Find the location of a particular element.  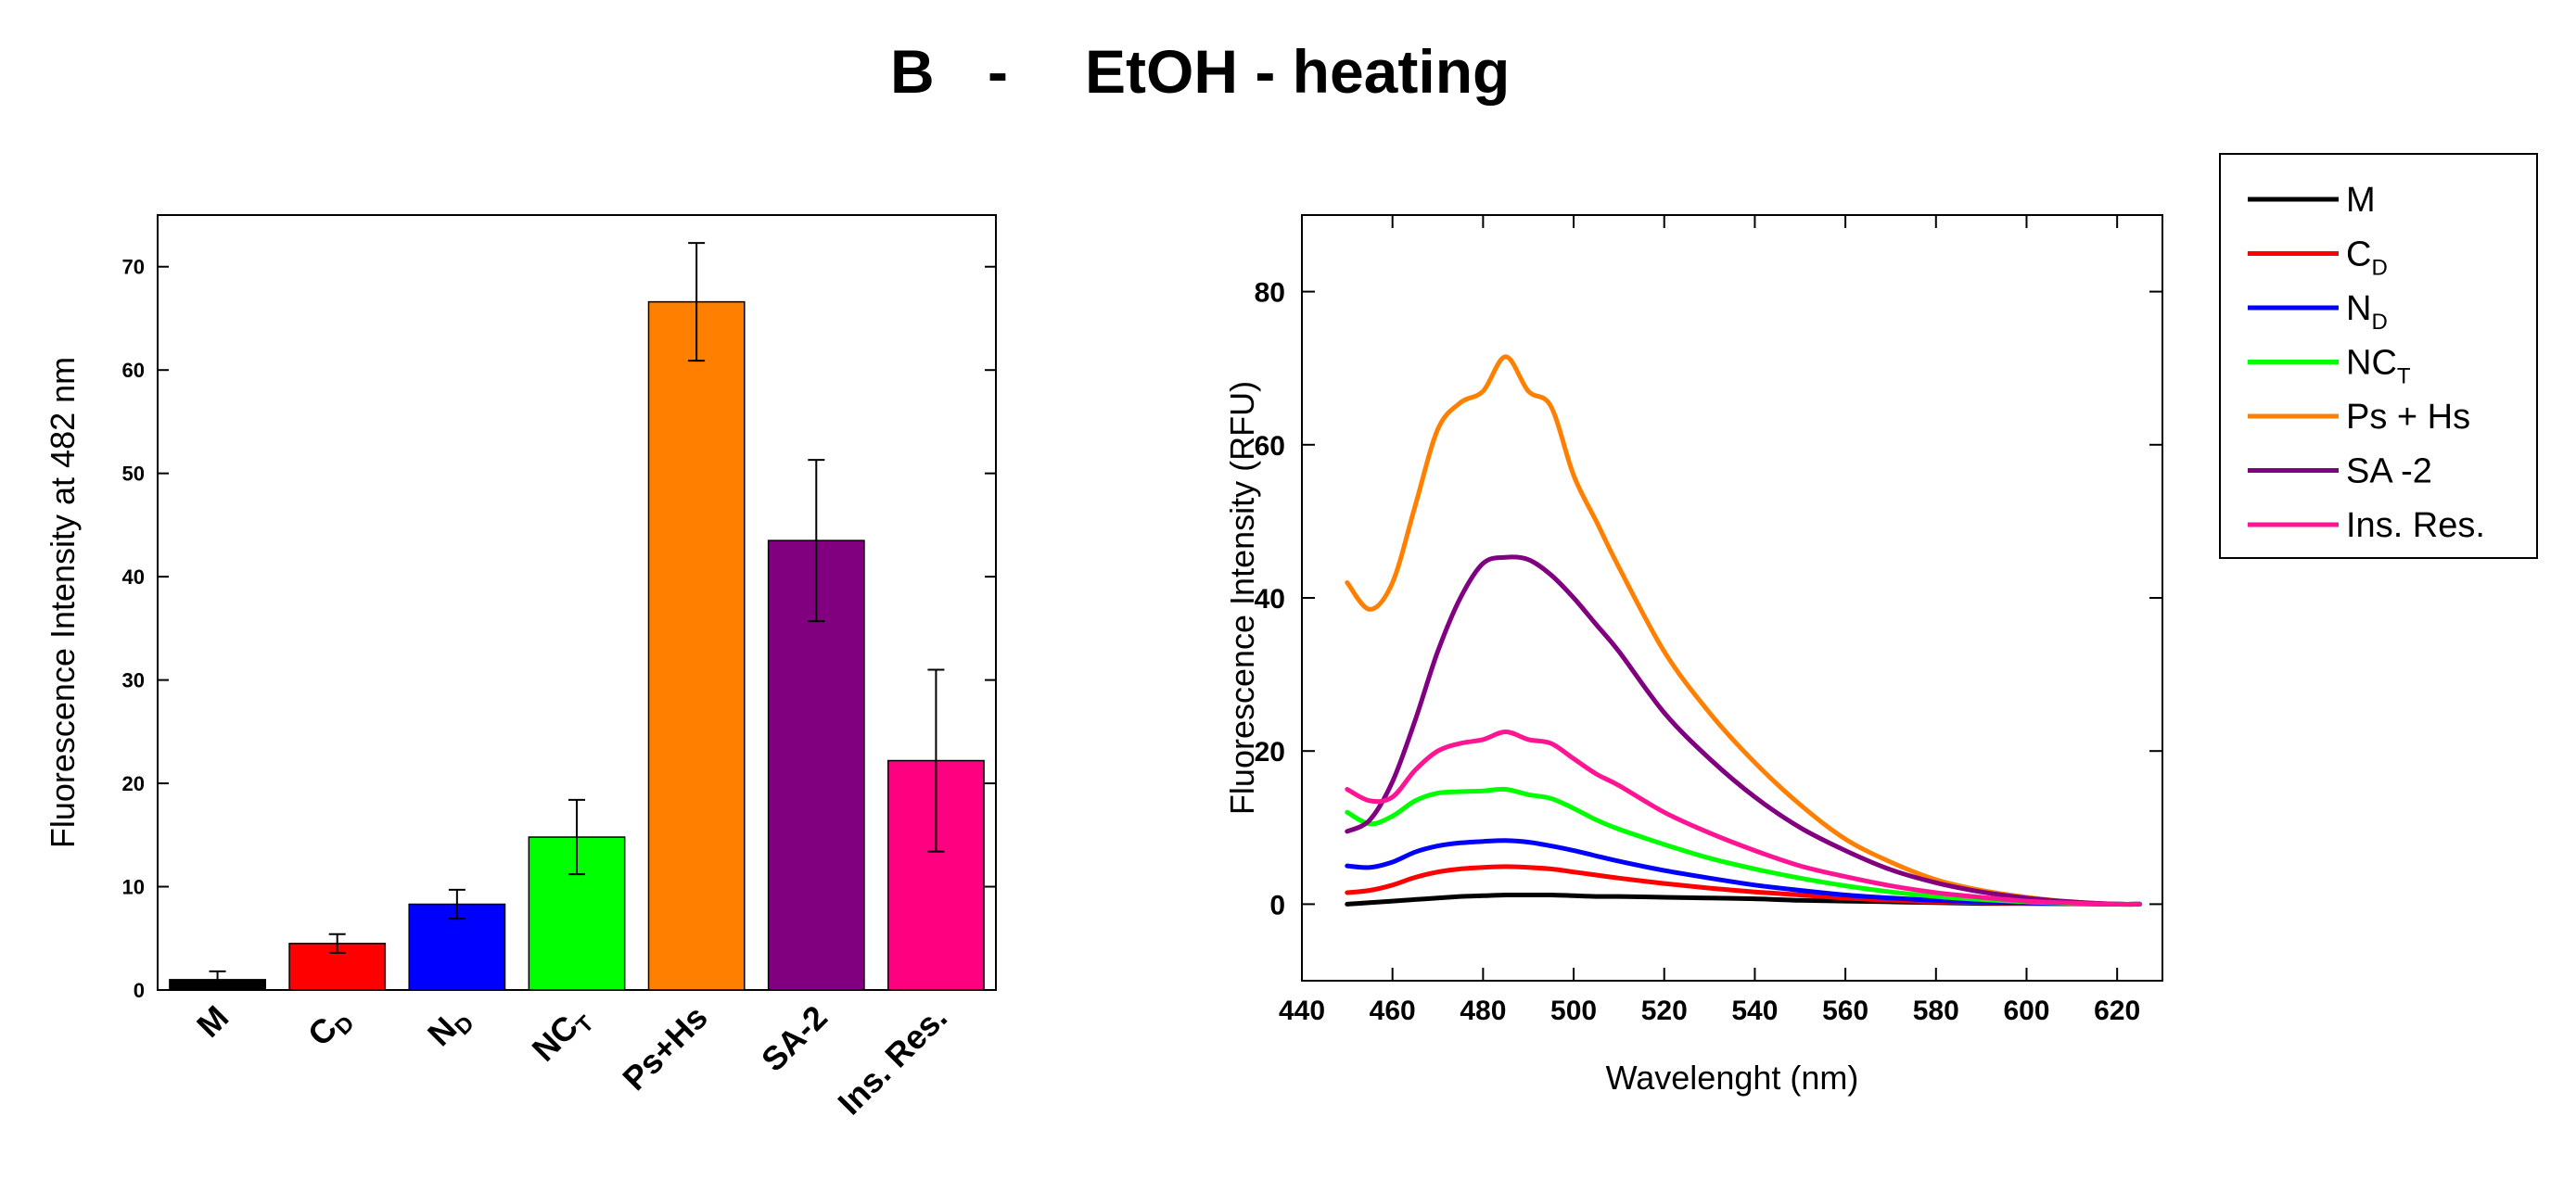

bar-y-tick-label: 70 is located at coordinates (134, 267).